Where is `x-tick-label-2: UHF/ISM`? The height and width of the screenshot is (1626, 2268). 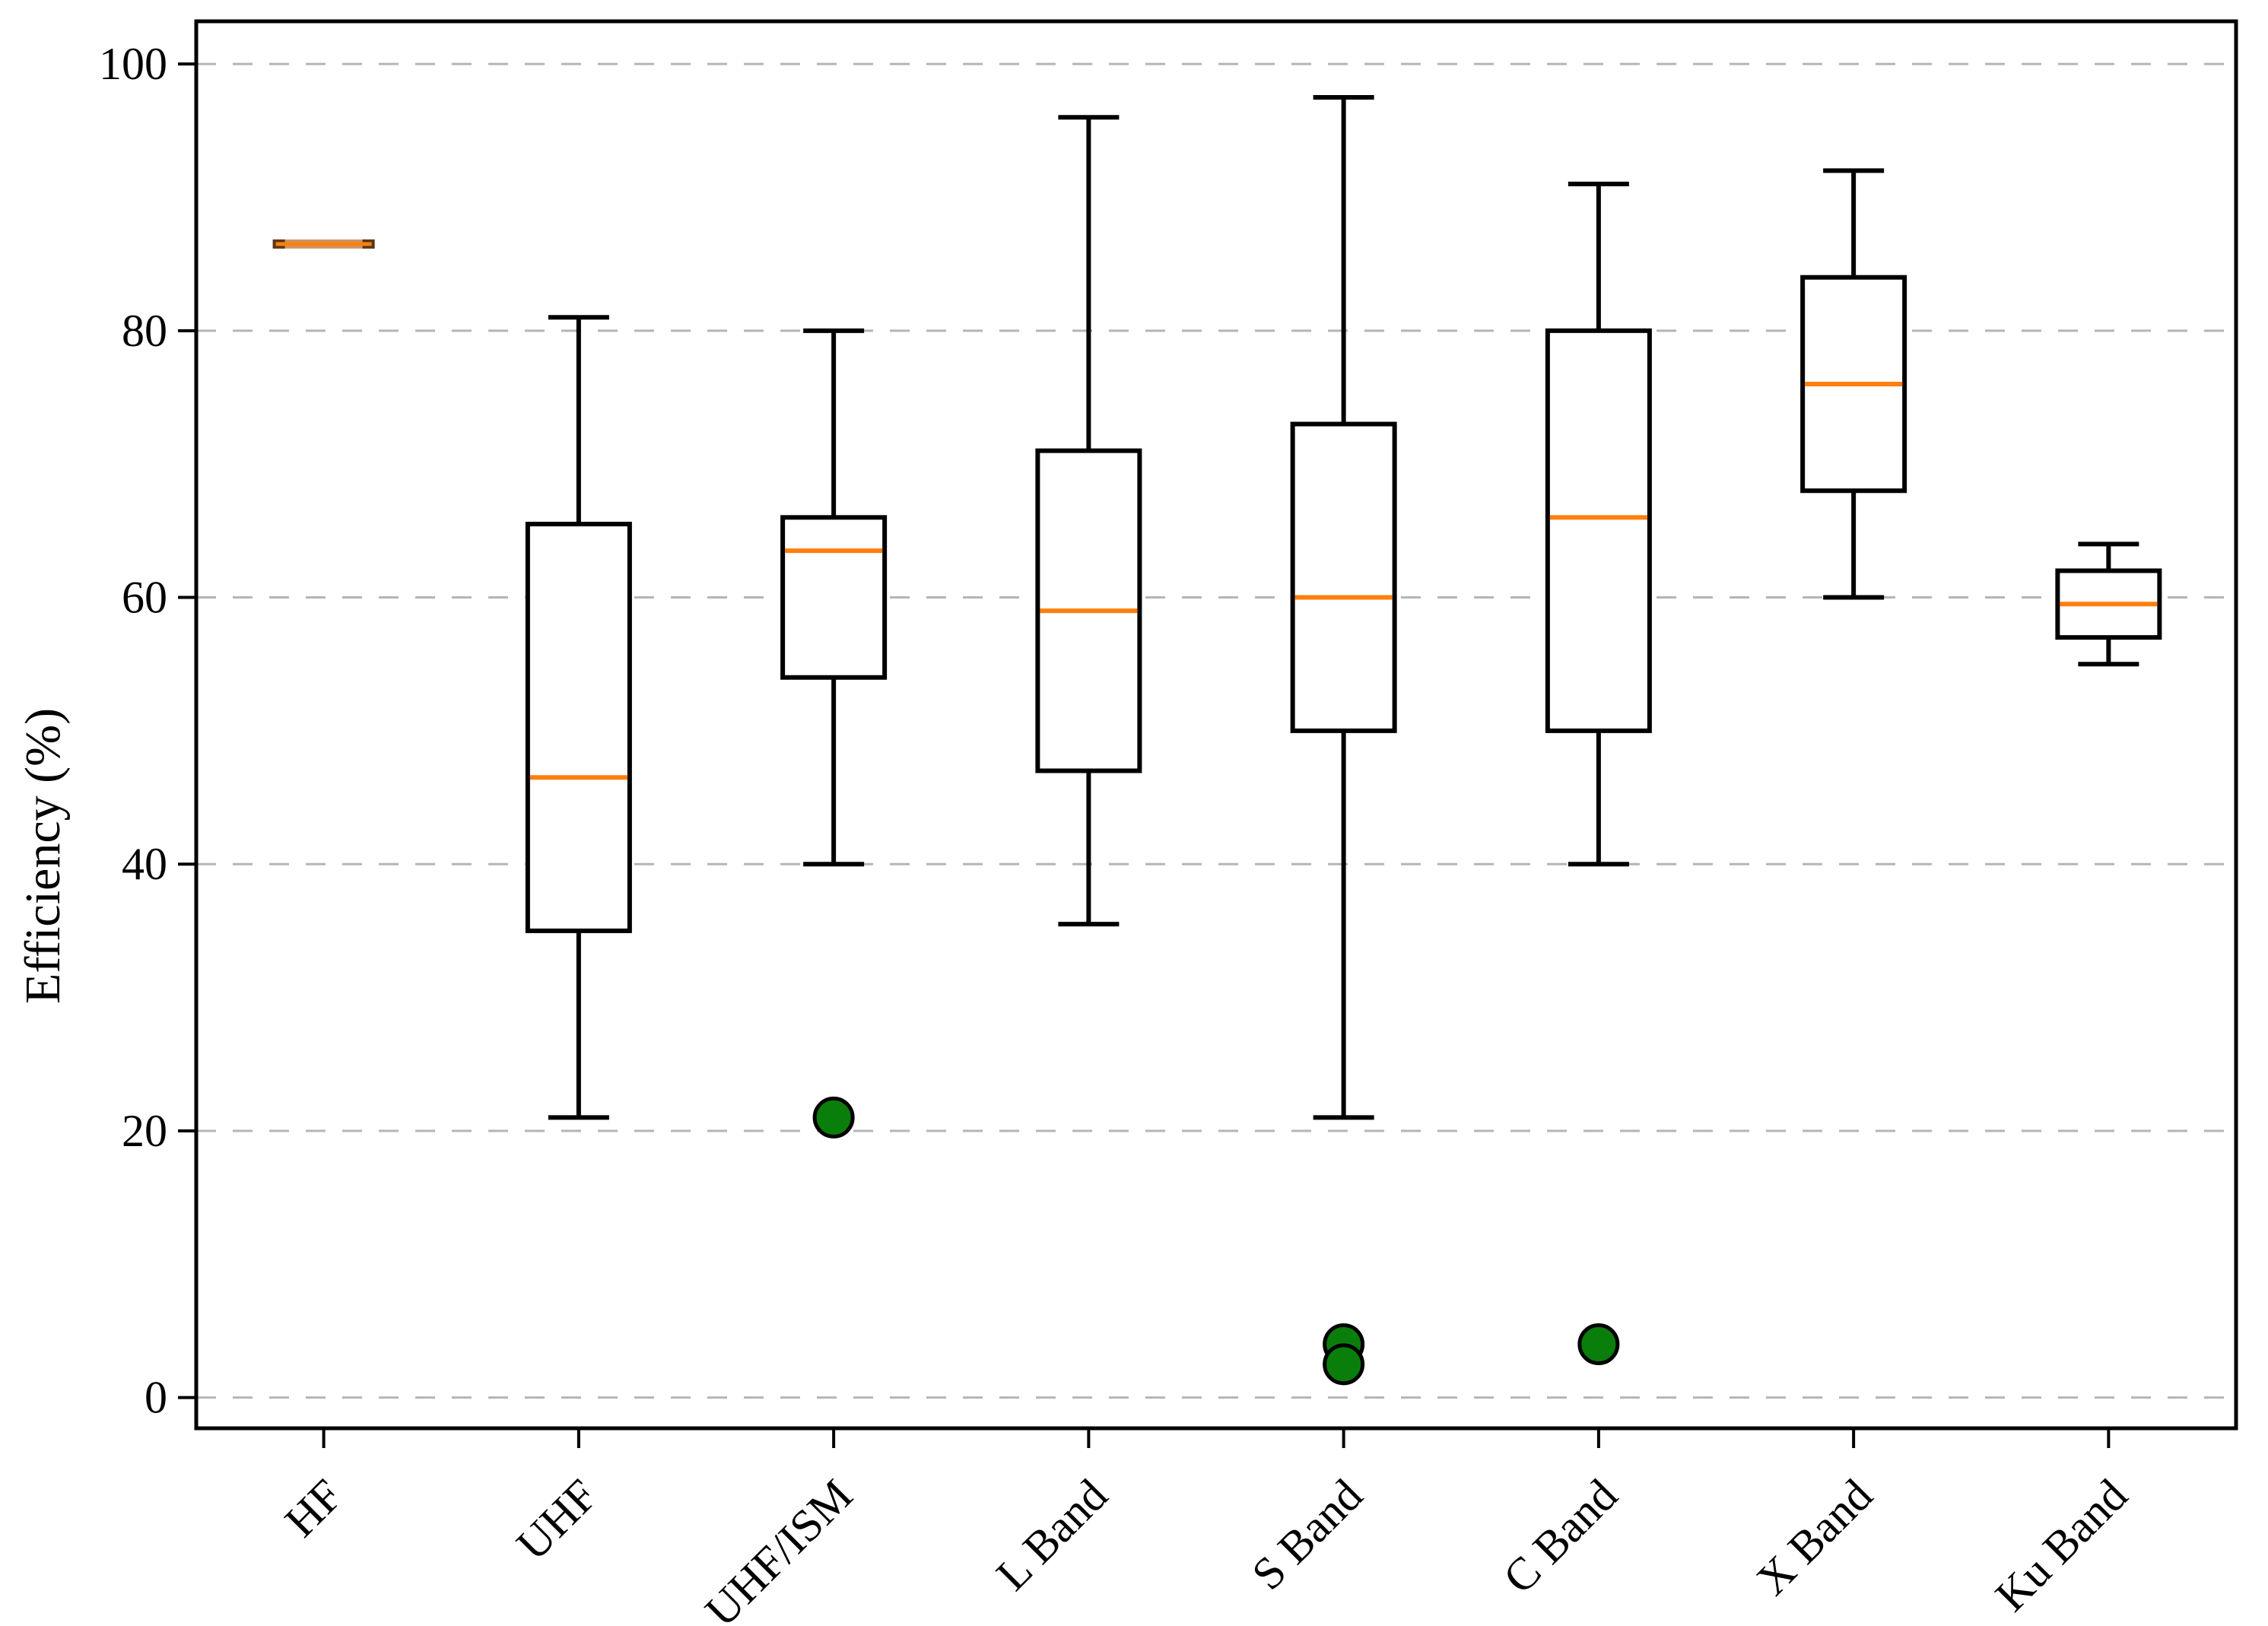 x-tick-label-2: UHF/ISM is located at coordinates (779, 1548).